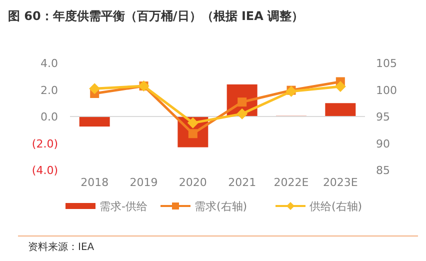  I want to click on text: 资料来源：IEA, so click(61, 247).